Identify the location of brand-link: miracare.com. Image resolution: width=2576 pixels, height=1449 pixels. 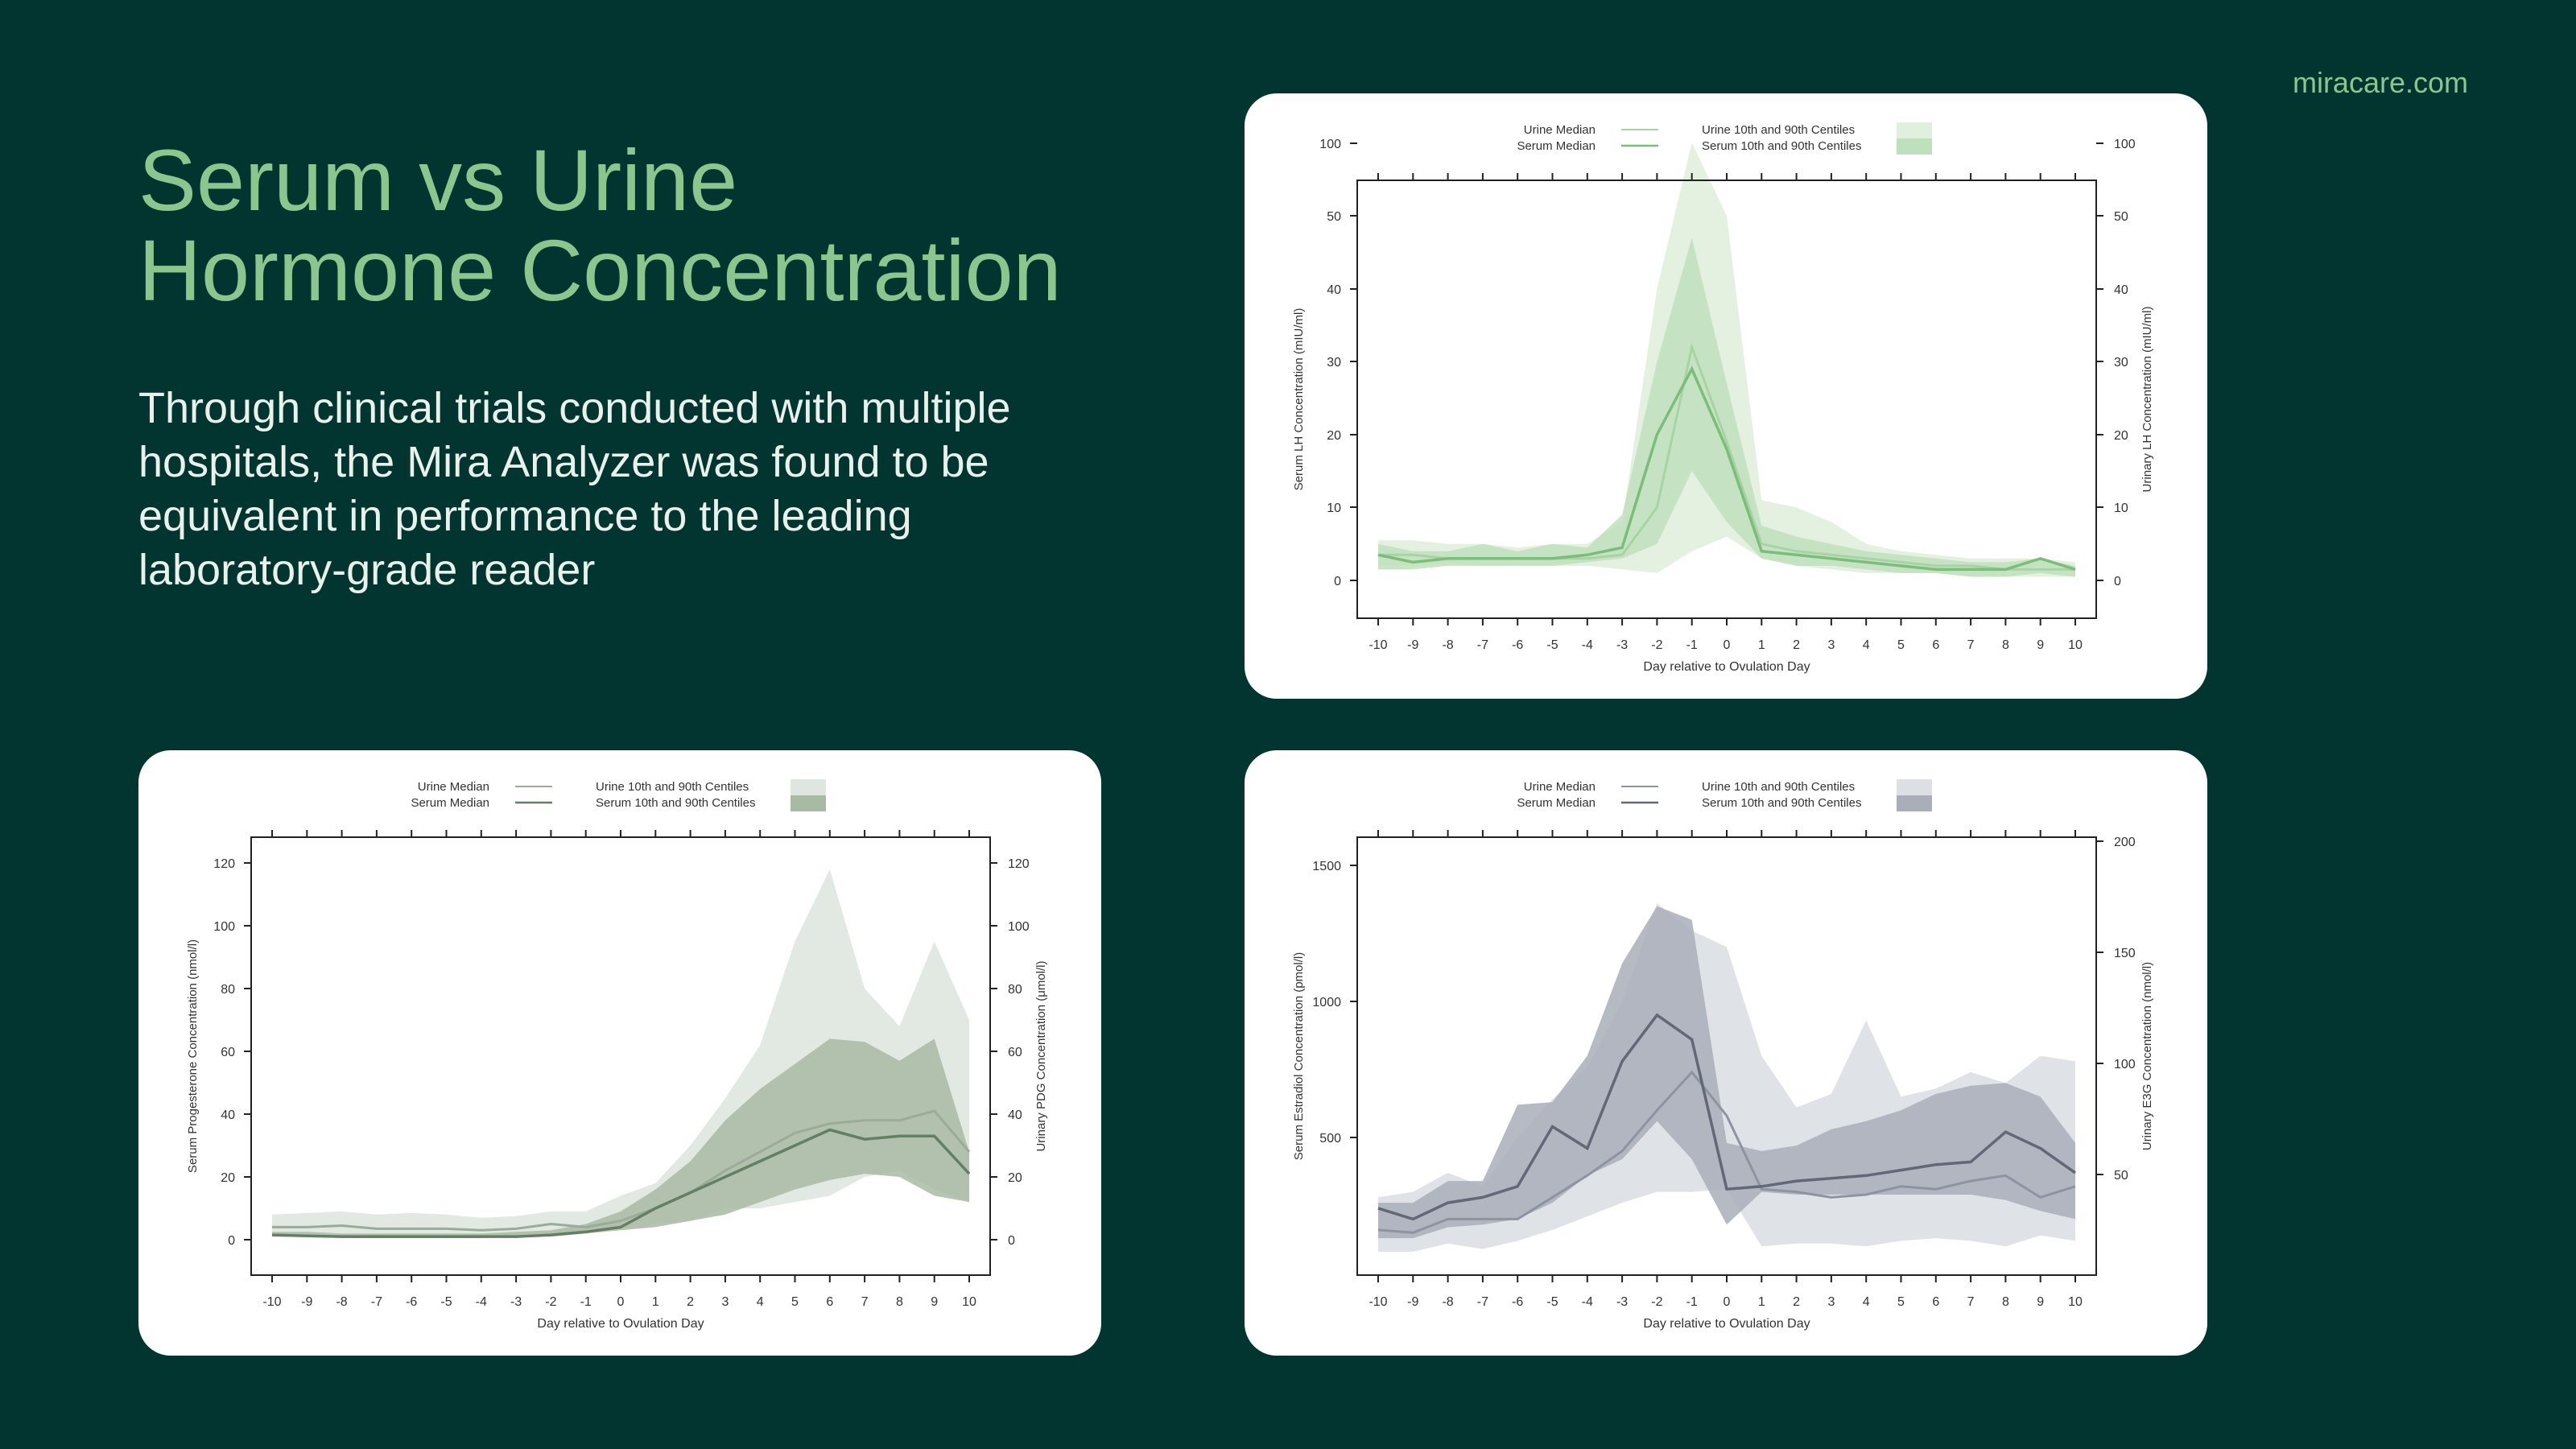
(2380, 82).